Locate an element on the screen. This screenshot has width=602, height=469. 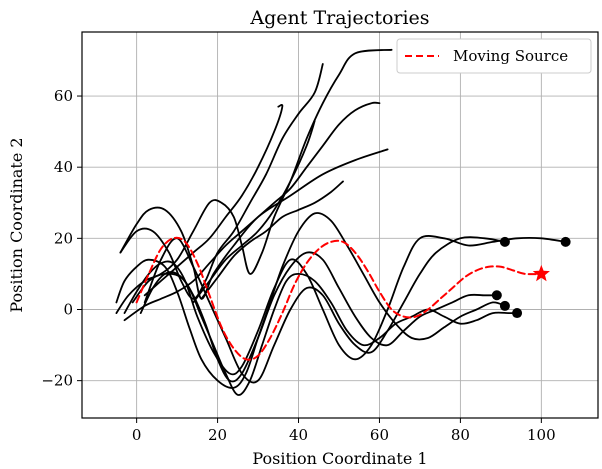
y-tick-label: 0 is located at coordinates (68, 309).